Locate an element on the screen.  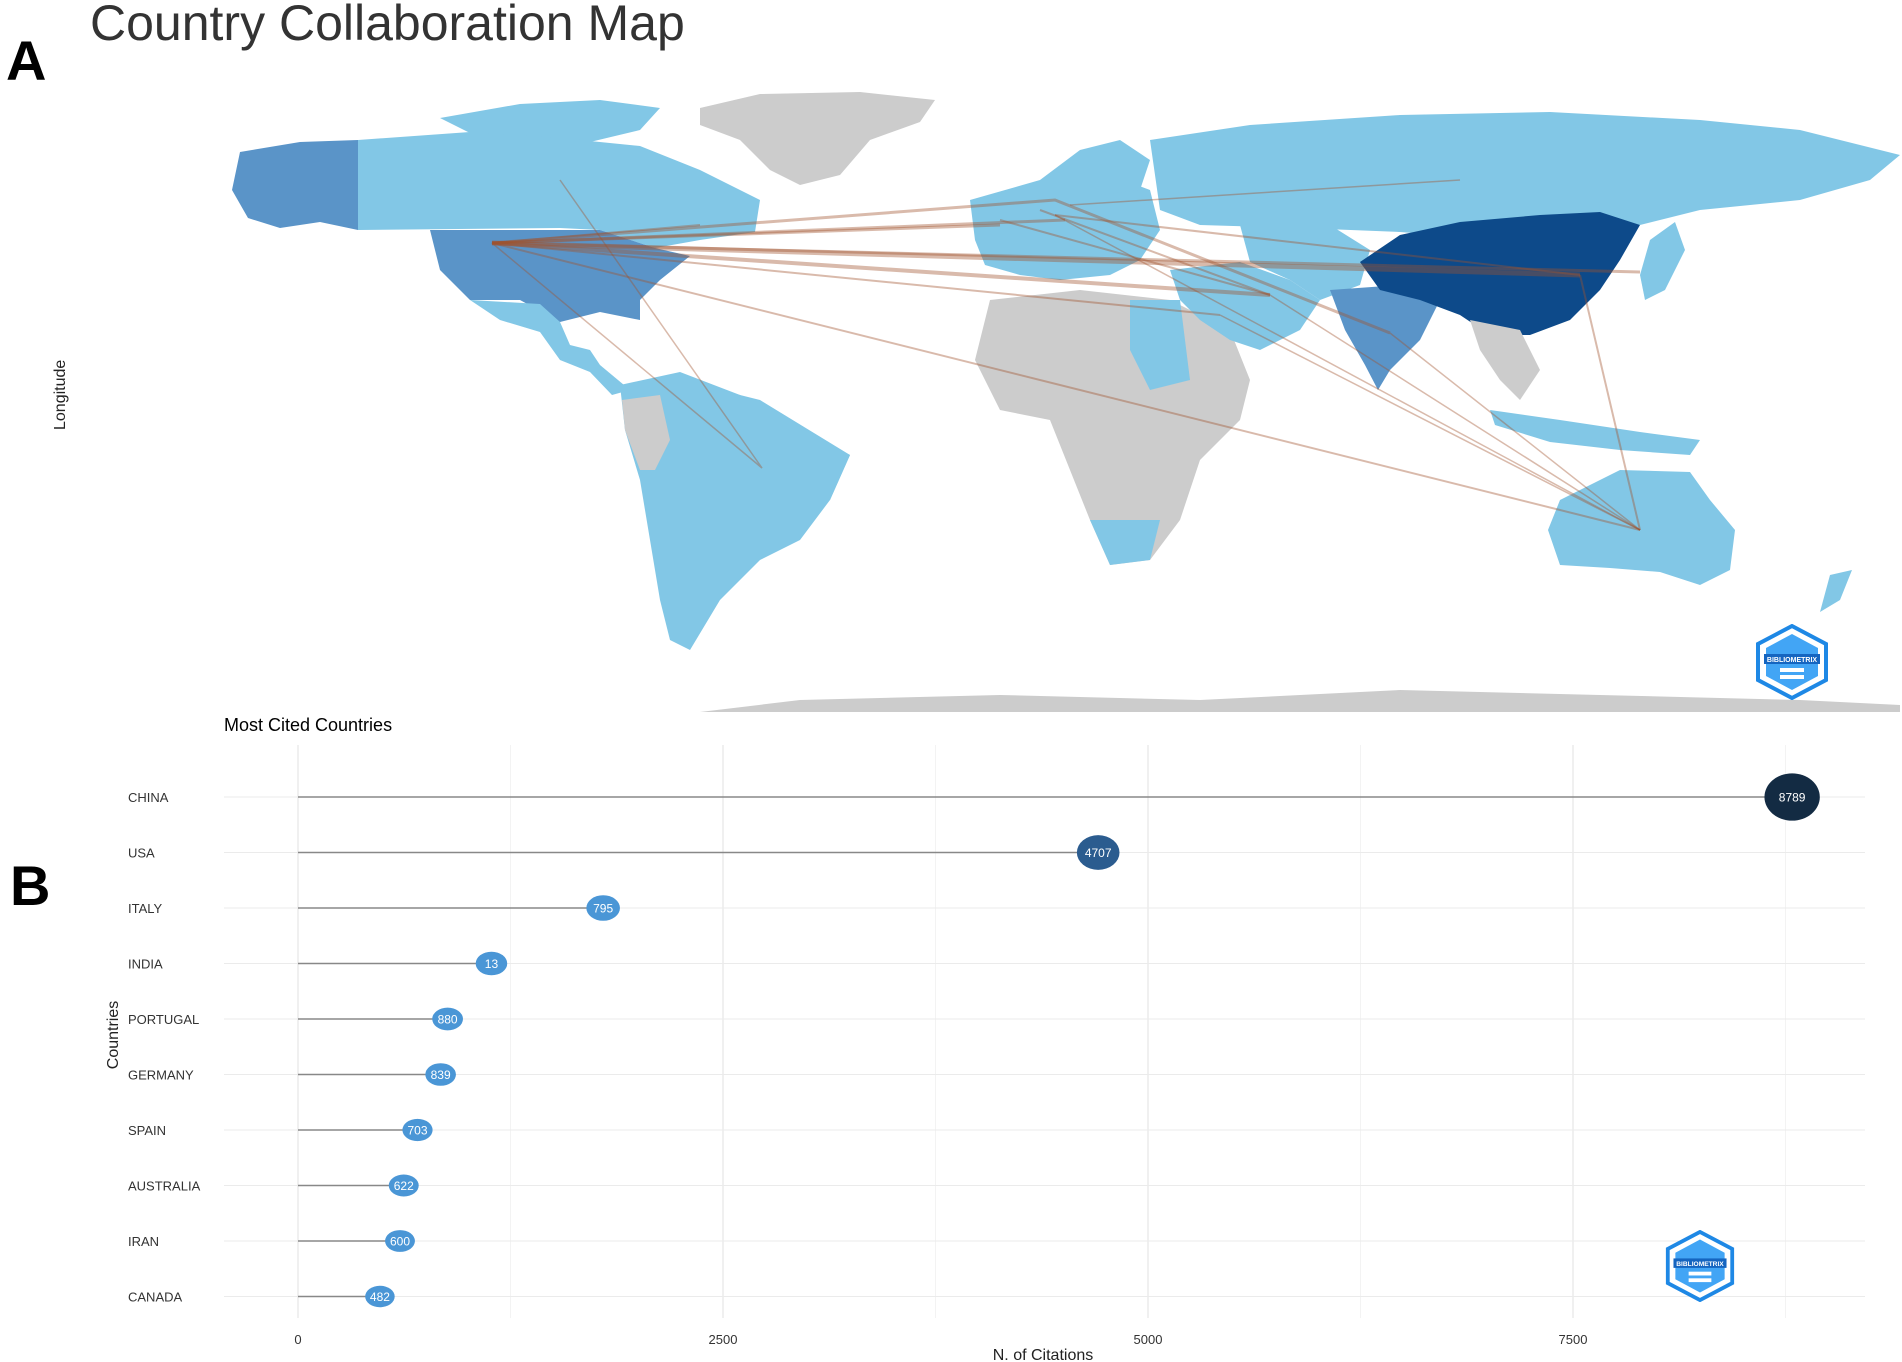
china is located at coordinates (1500, 273).